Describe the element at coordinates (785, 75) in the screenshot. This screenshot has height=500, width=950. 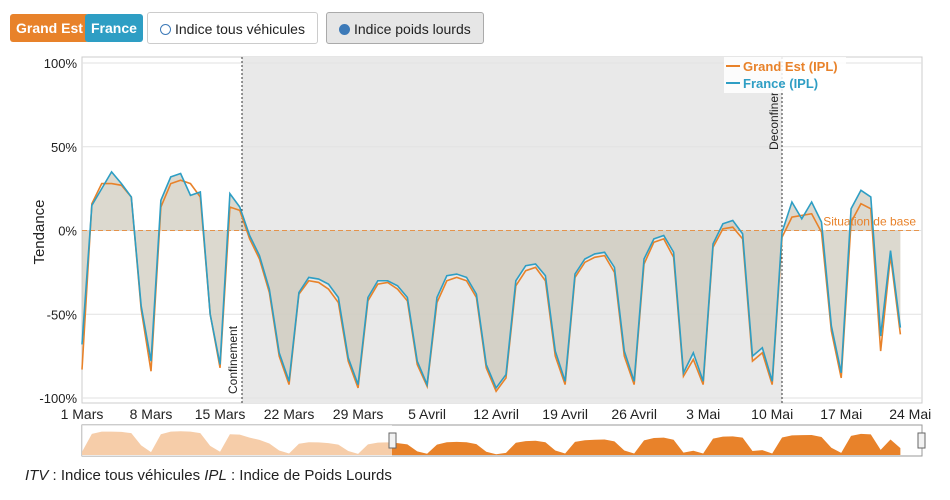
I see `legend-box` at that location.